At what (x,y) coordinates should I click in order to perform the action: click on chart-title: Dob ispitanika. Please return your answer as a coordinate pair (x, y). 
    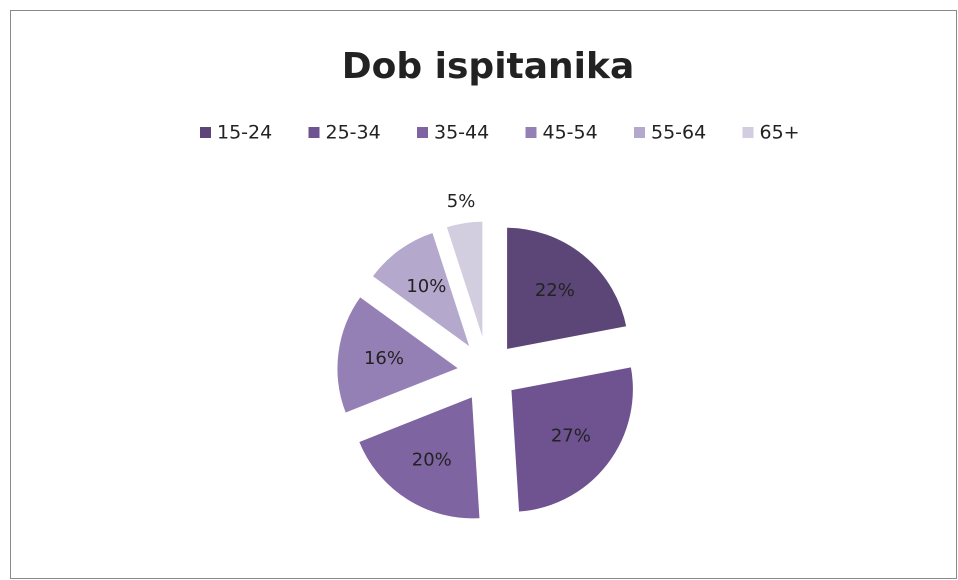
    Looking at the image, I should click on (488, 66).